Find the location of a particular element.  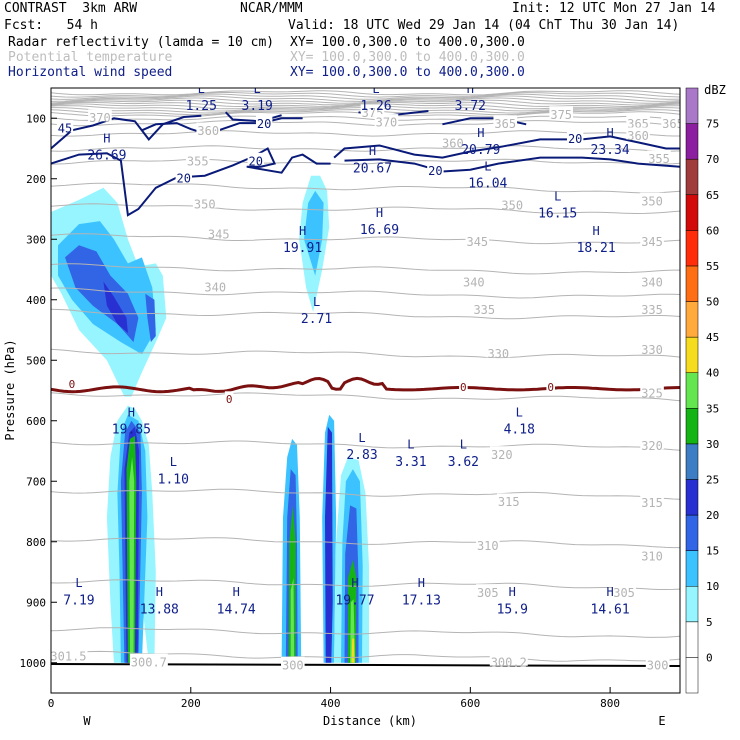

theta-label: 340 is located at coordinates (474, 282).